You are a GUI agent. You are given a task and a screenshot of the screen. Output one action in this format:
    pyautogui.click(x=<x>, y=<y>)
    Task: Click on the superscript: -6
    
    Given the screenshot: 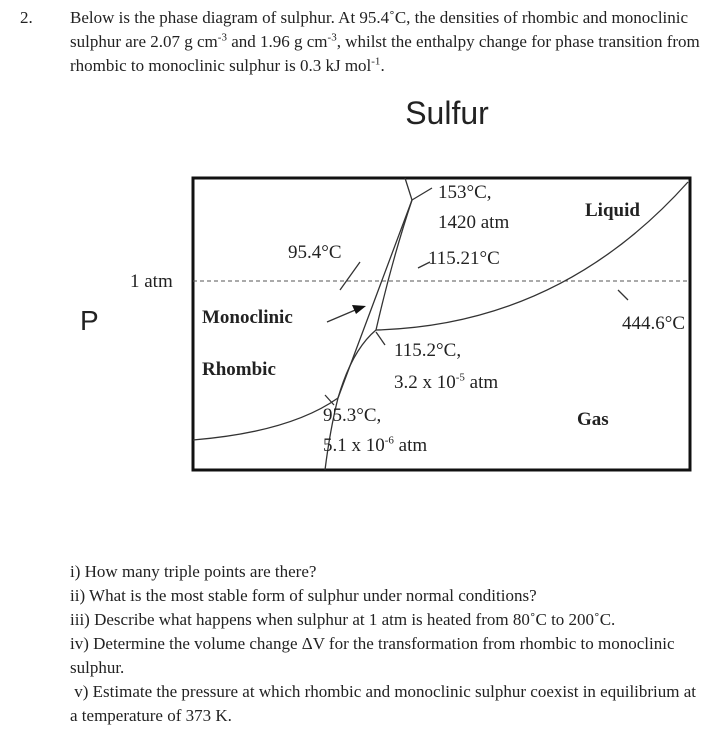 What is the action you would take?
    pyautogui.click(x=389, y=440)
    